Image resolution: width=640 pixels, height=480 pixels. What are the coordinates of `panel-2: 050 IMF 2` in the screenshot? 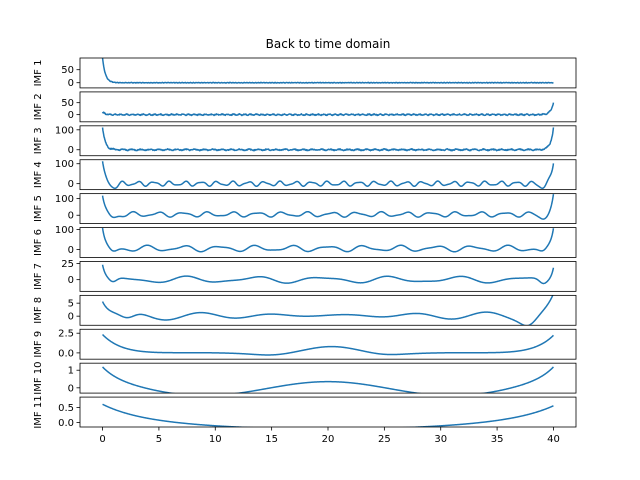 It's located at (305, 107).